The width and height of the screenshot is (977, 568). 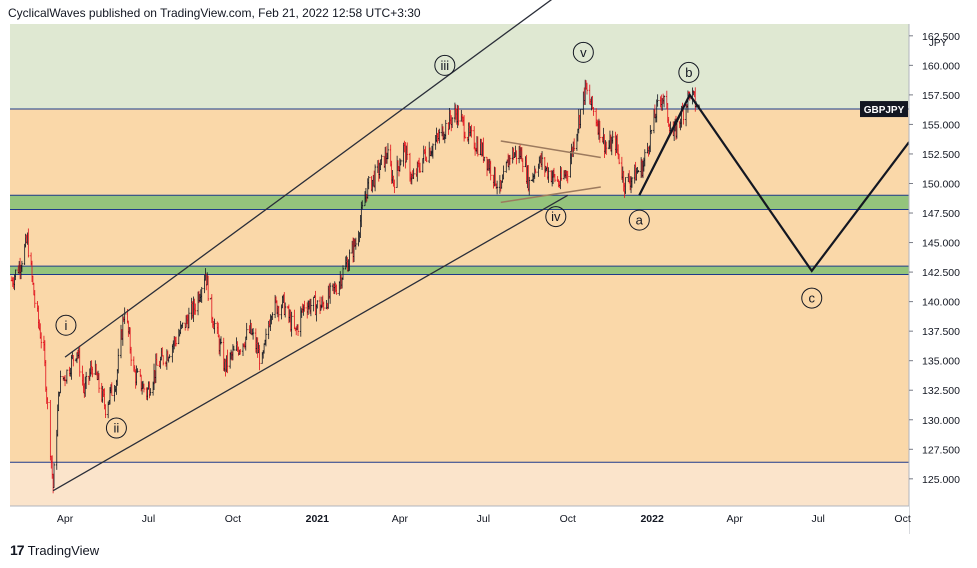 What do you see at coordinates (938, 43) in the screenshot?
I see `currency-label: JPY` at bounding box center [938, 43].